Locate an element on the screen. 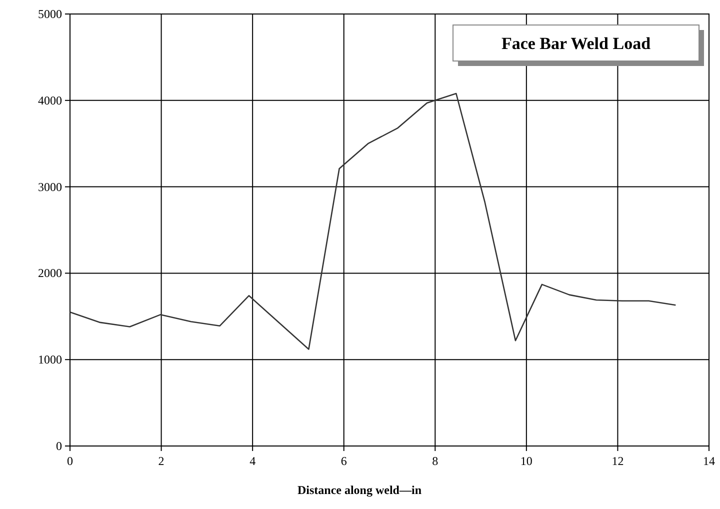 This screenshot has height=509, width=720. x-tick-label: 10 is located at coordinates (526, 461).